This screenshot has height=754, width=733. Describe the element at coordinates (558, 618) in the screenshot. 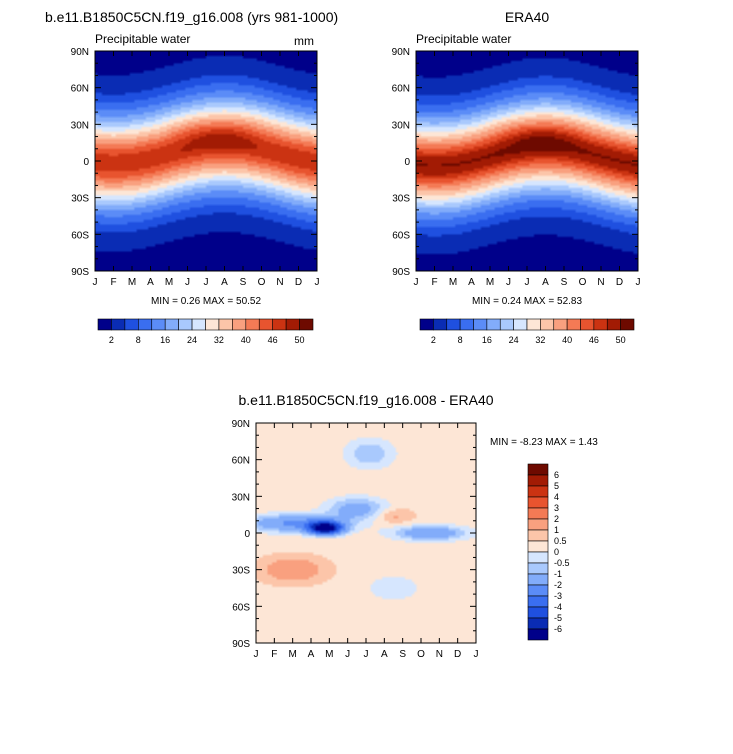

I see `colorbar-label: -5` at that location.